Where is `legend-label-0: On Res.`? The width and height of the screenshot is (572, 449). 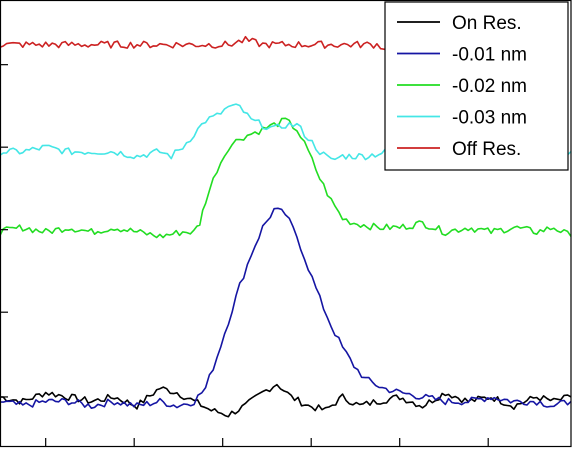 legend-label-0: On Res. is located at coordinates (487, 23).